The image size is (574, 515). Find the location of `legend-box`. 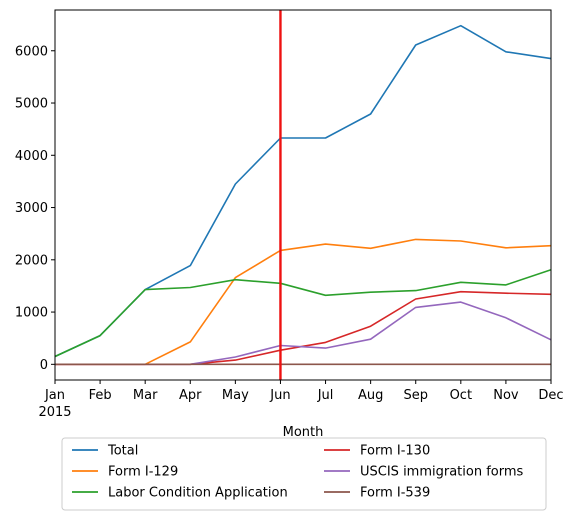

legend-box is located at coordinates (304, 474).